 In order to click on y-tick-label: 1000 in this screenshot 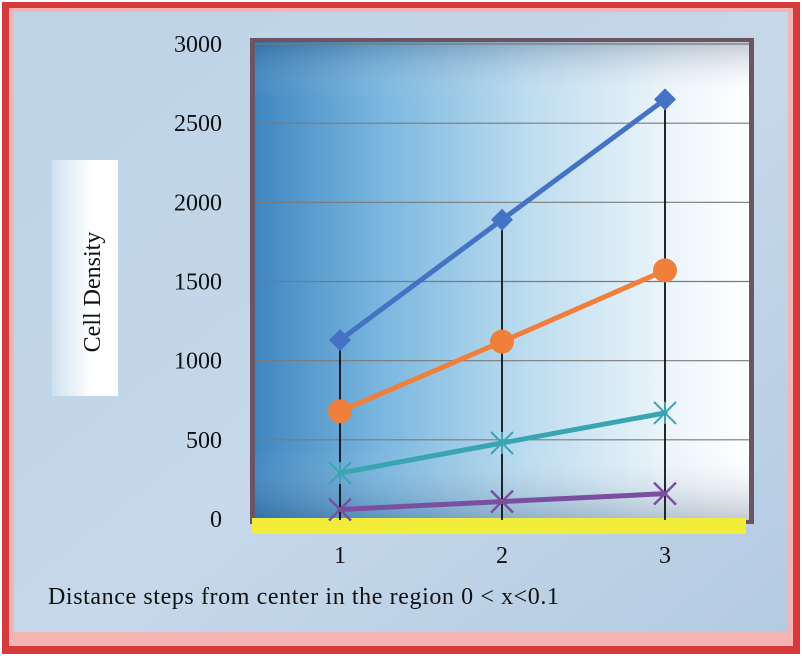, I will do `click(198, 362)`.